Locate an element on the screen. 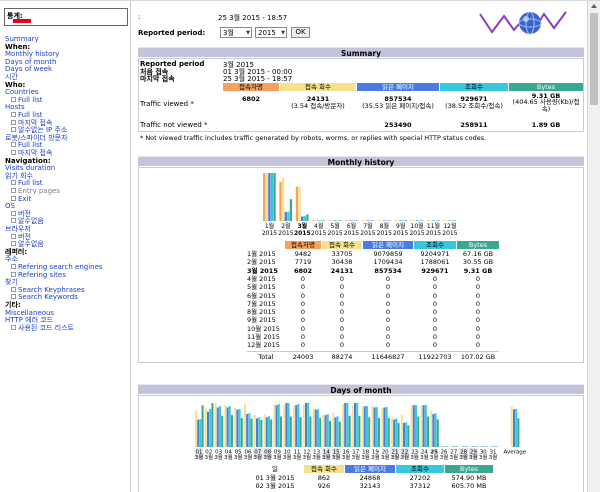 The image size is (600, 492). days-tick-label: 19 is located at coordinates (375, 453).